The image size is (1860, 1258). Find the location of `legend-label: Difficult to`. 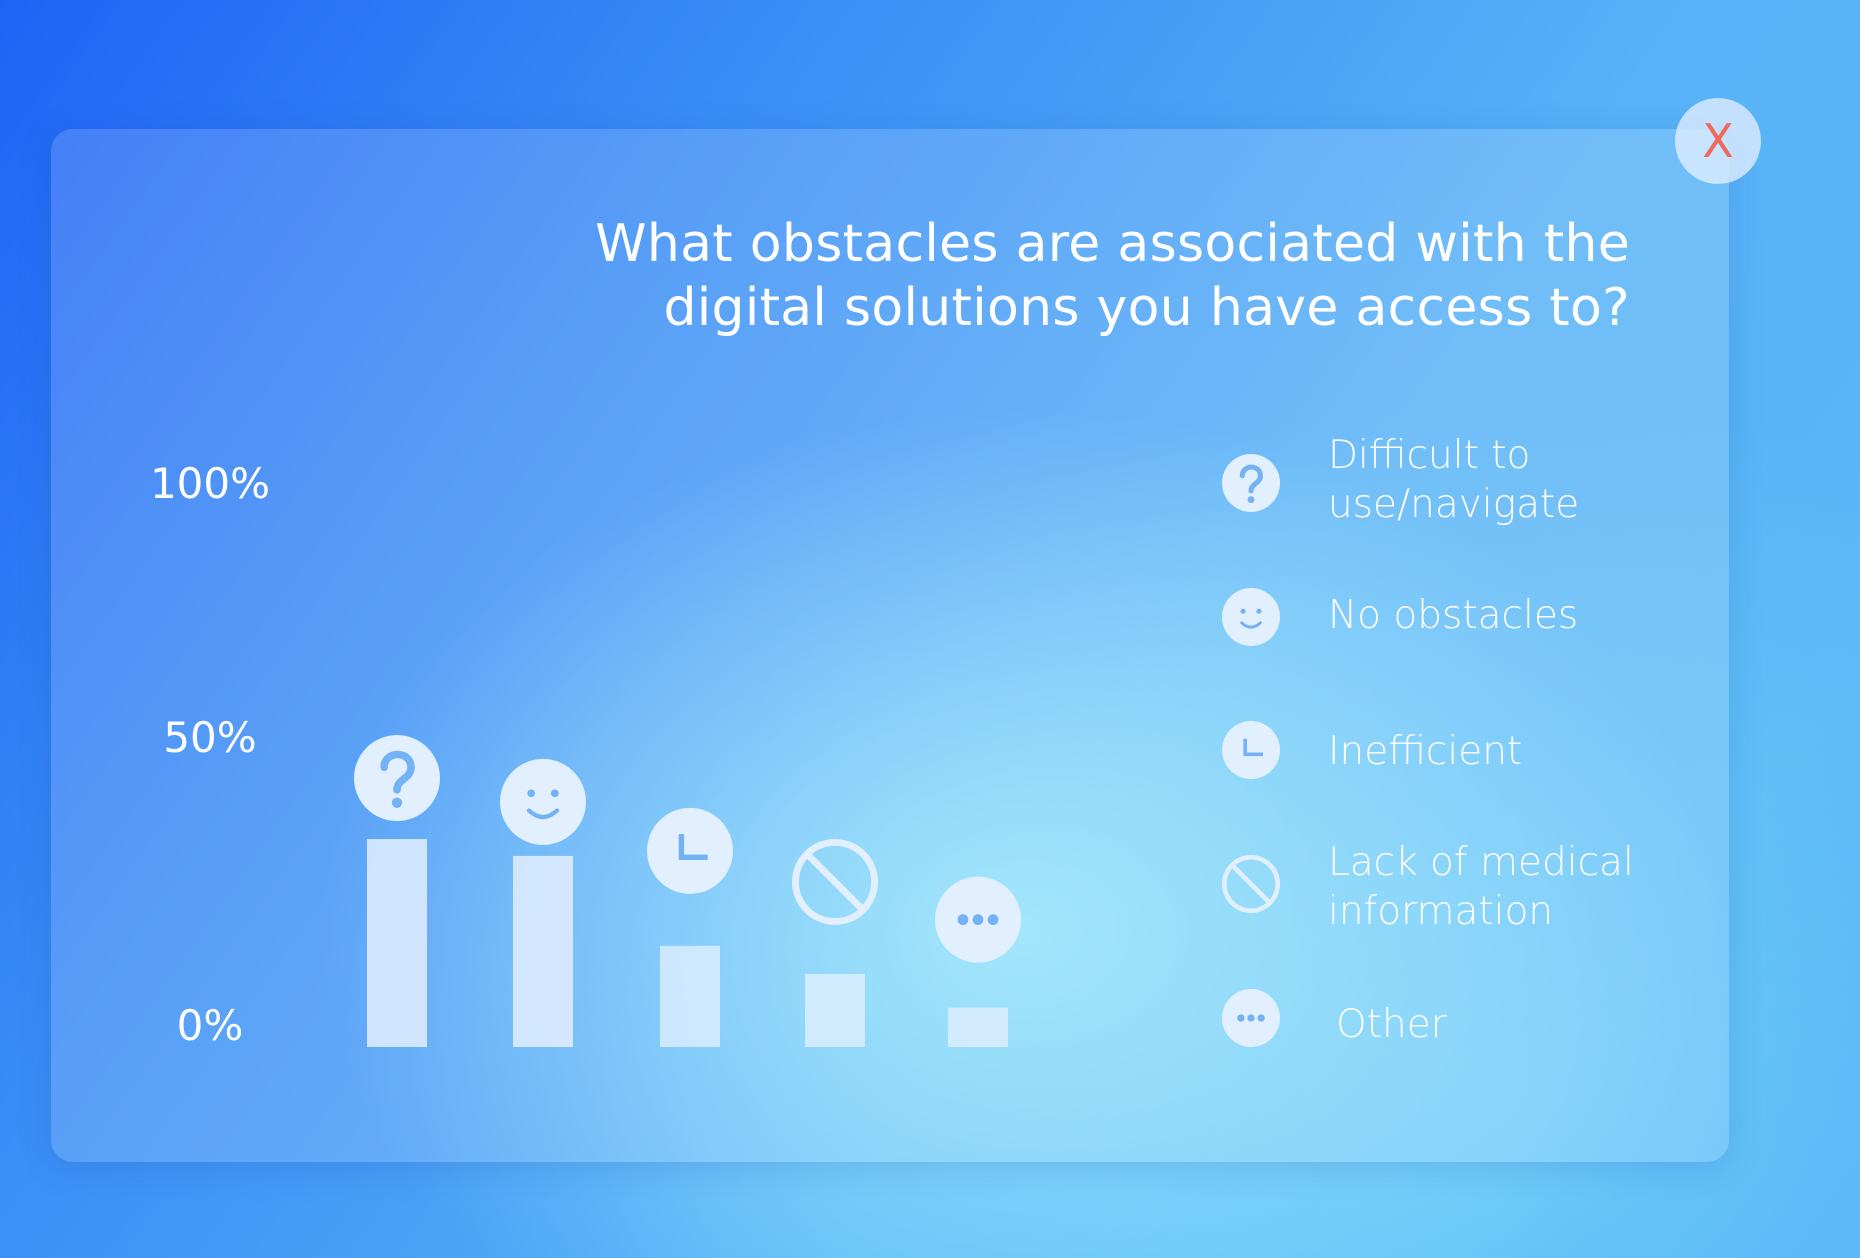

legend-label: Difficult to is located at coordinates (1429, 455).